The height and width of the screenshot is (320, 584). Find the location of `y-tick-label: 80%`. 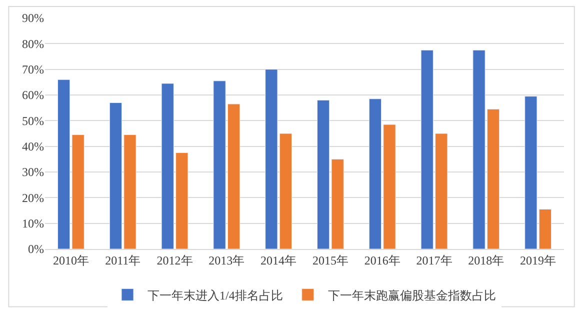

y-tick-label: 80% is located at coordinates (33, 43).